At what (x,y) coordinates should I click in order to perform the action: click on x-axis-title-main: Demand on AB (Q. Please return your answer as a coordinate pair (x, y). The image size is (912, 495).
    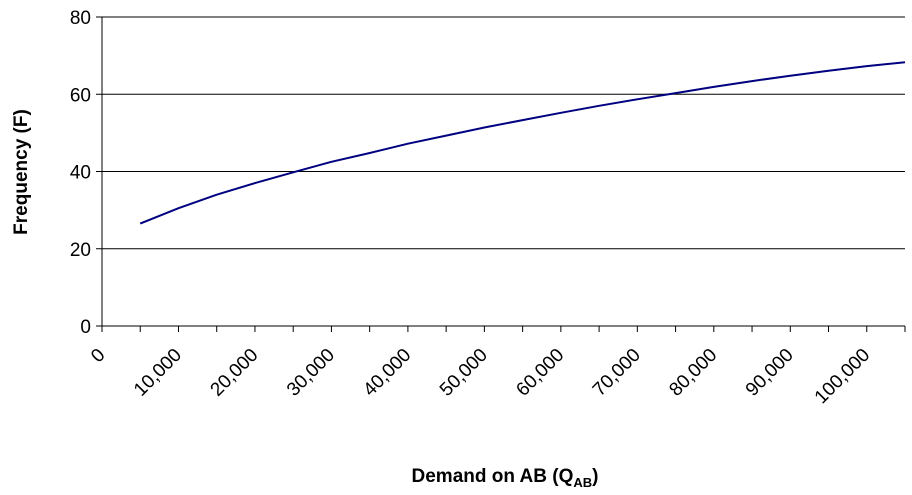
    Looking at the image, I should click on (493, 476).